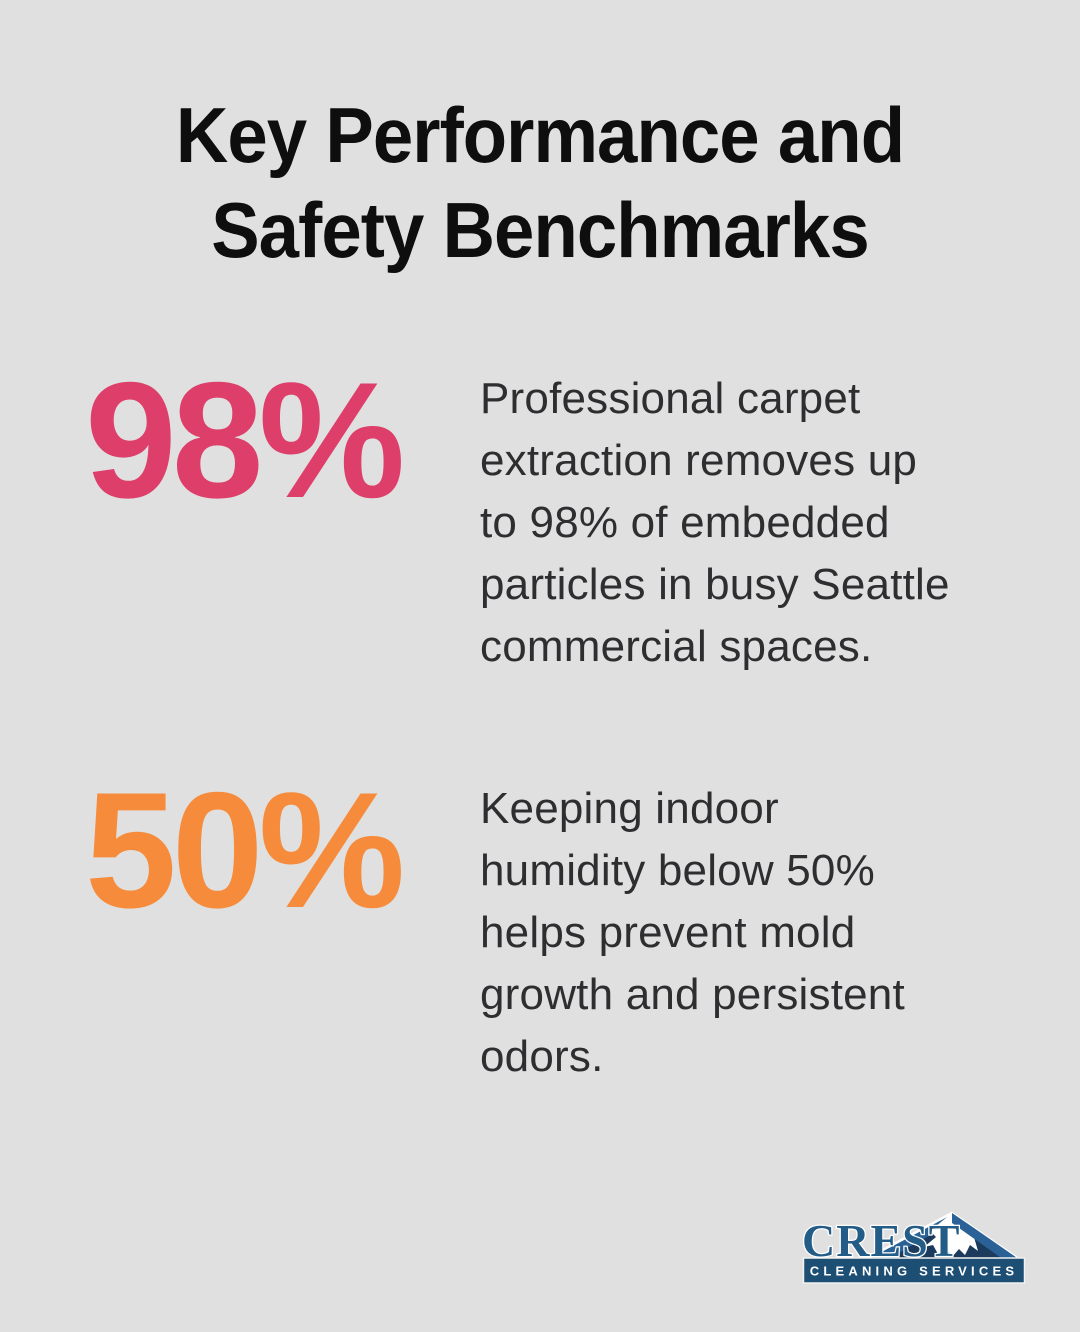 The width and height of the screenshot is (1080, 1332). Describe the element at coordinates (676, 646) in the screenshot. I see `stat-description-line: commercial spaces.` at that location.